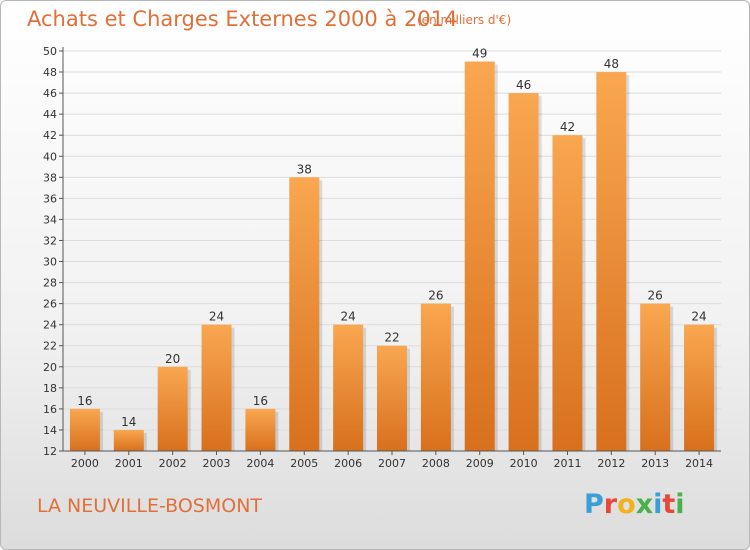 The height and width of the screenshot is (550, 750). I want to click on y-tick-label: 34, so click(50, 219).